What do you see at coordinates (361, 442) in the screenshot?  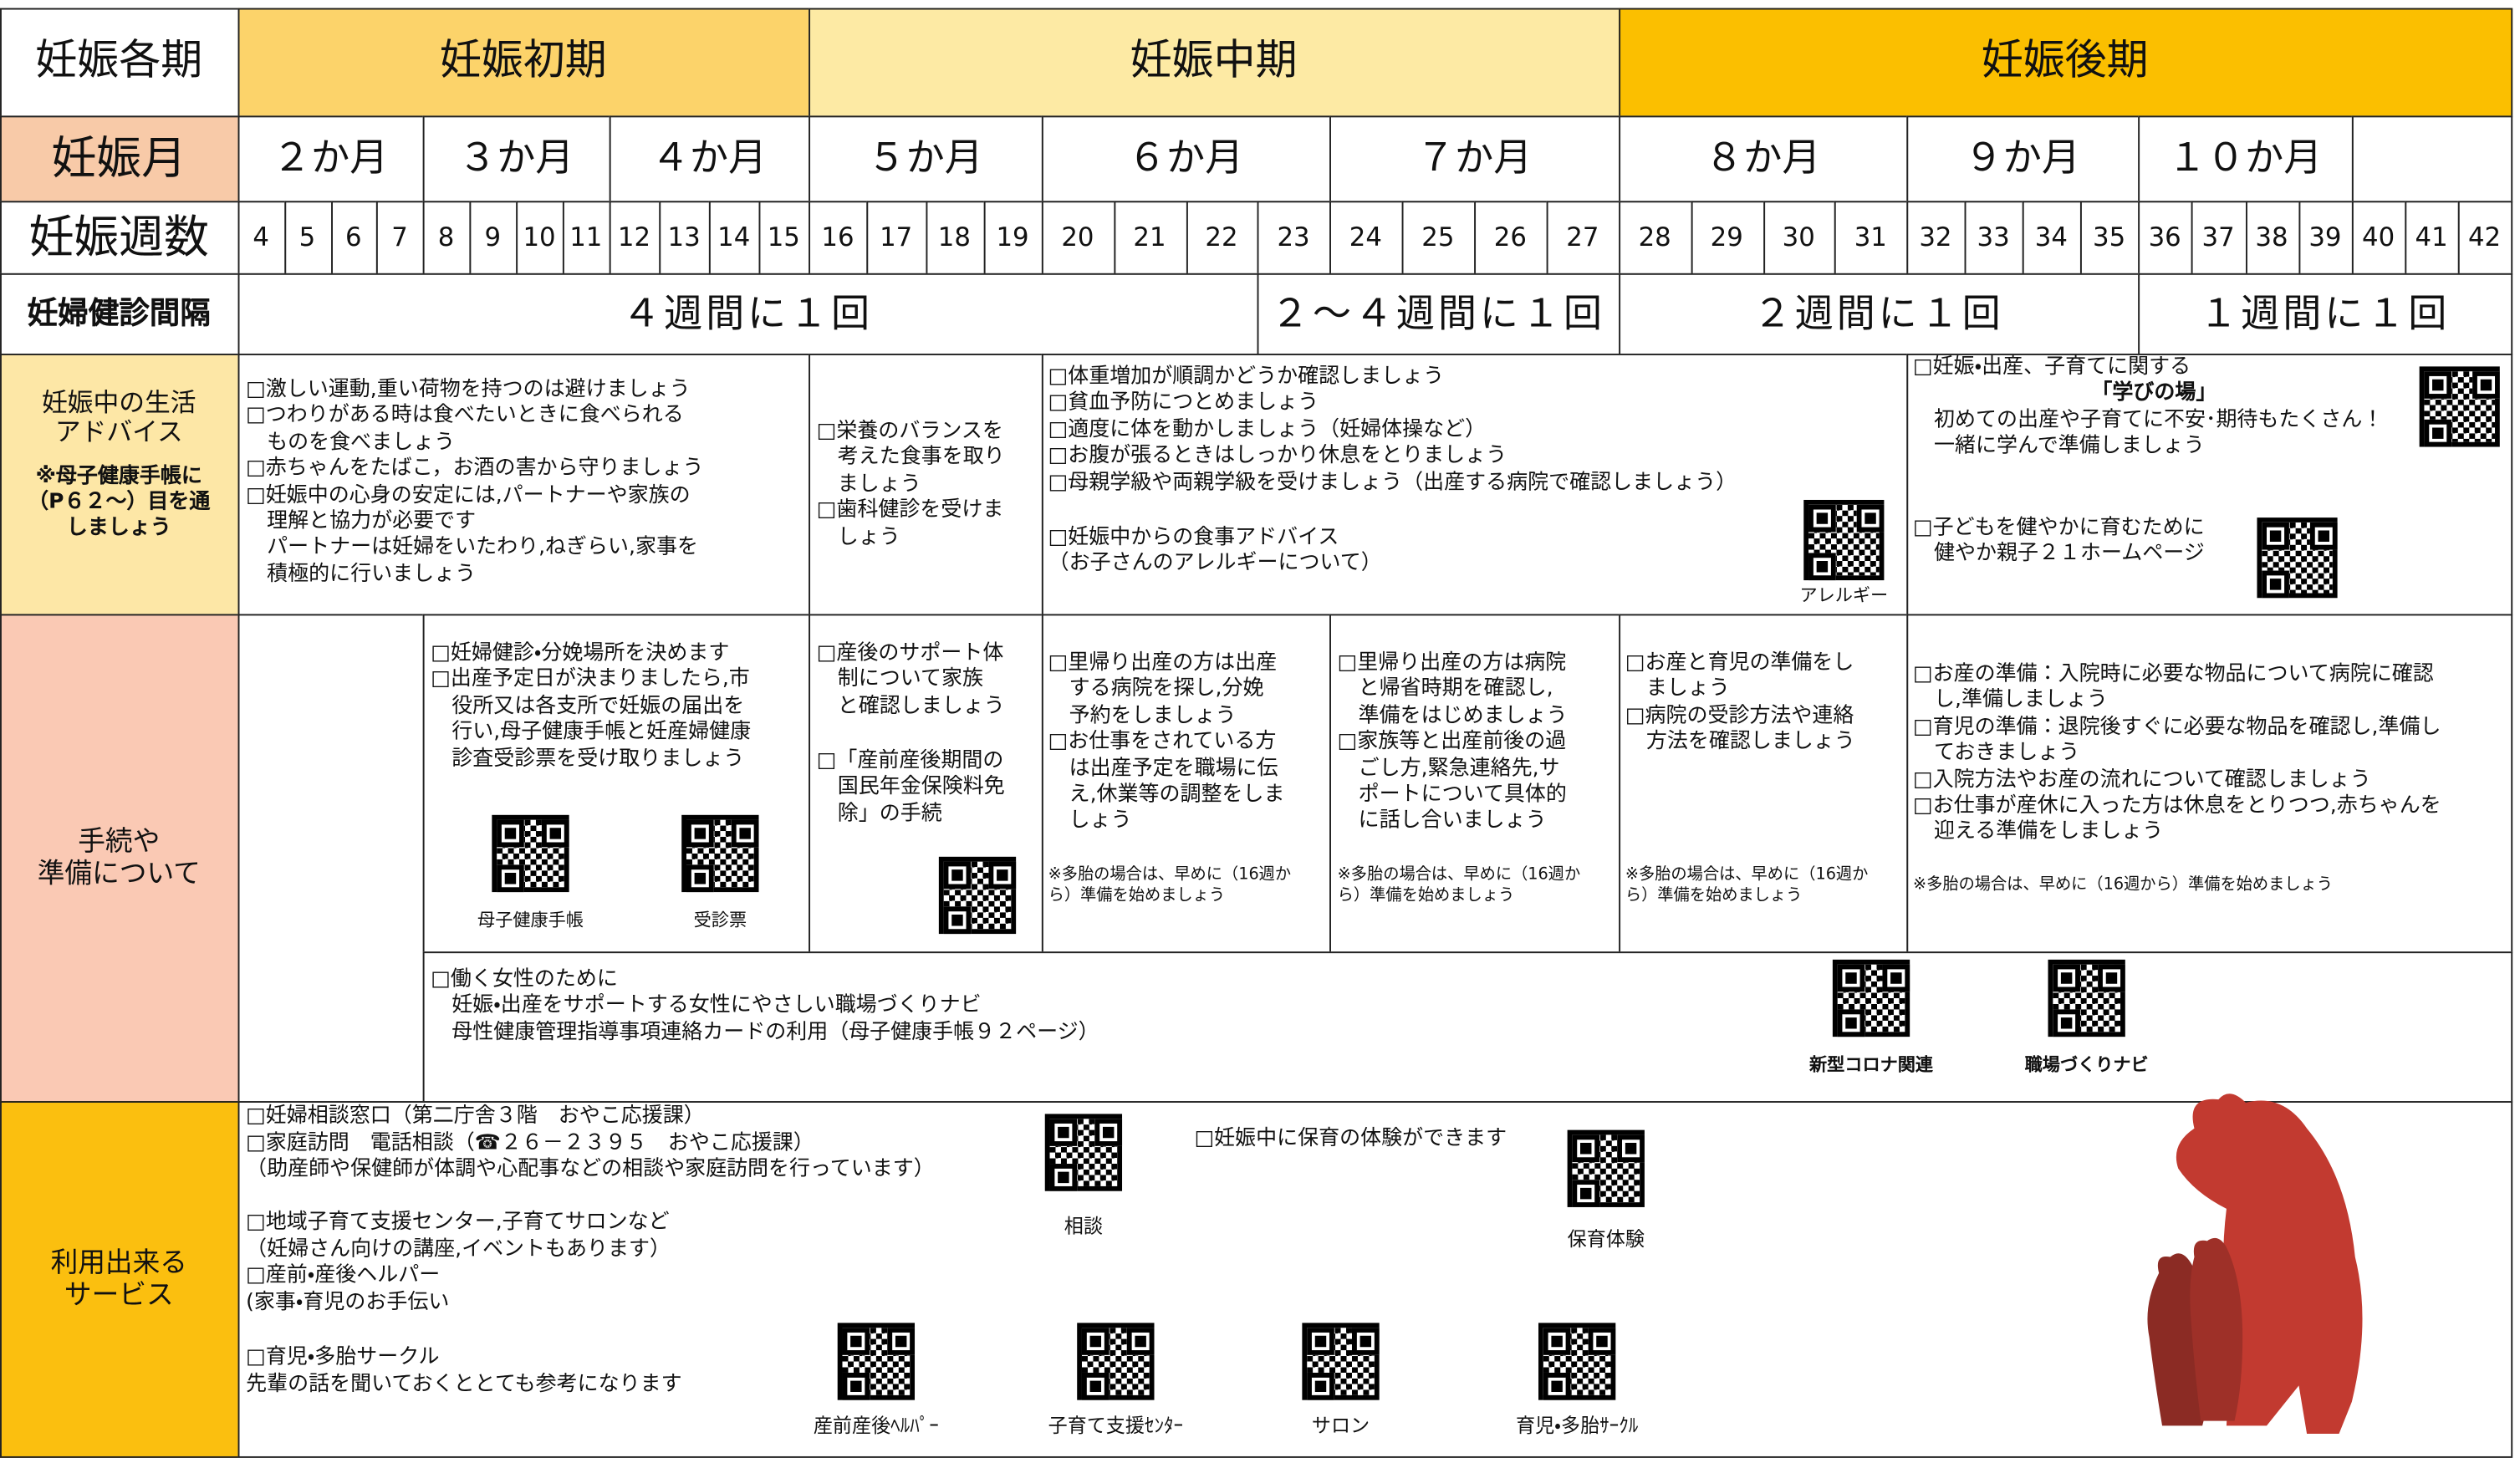 I see `text-line: ものを食べましょう` at bounding box center [361, 442].